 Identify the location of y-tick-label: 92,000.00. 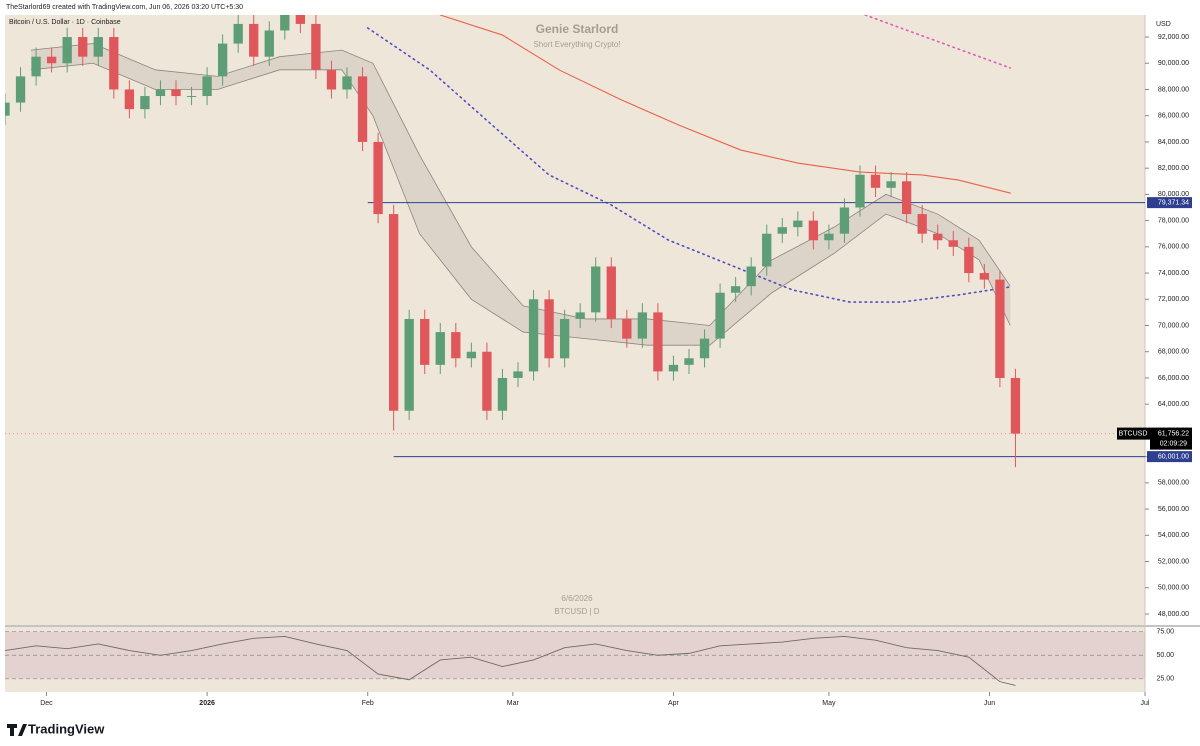
(1173, 37).